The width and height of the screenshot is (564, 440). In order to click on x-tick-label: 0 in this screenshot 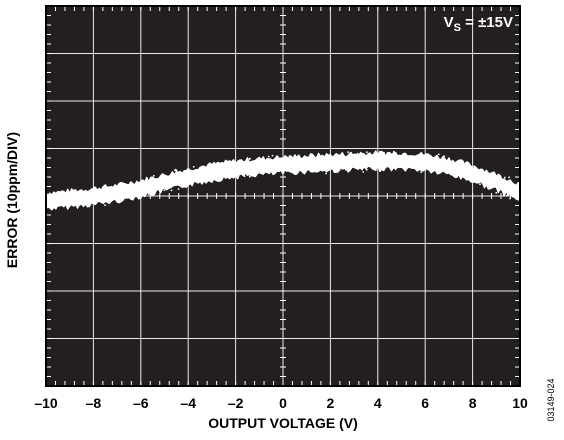, I will do `click(283, 403)`.